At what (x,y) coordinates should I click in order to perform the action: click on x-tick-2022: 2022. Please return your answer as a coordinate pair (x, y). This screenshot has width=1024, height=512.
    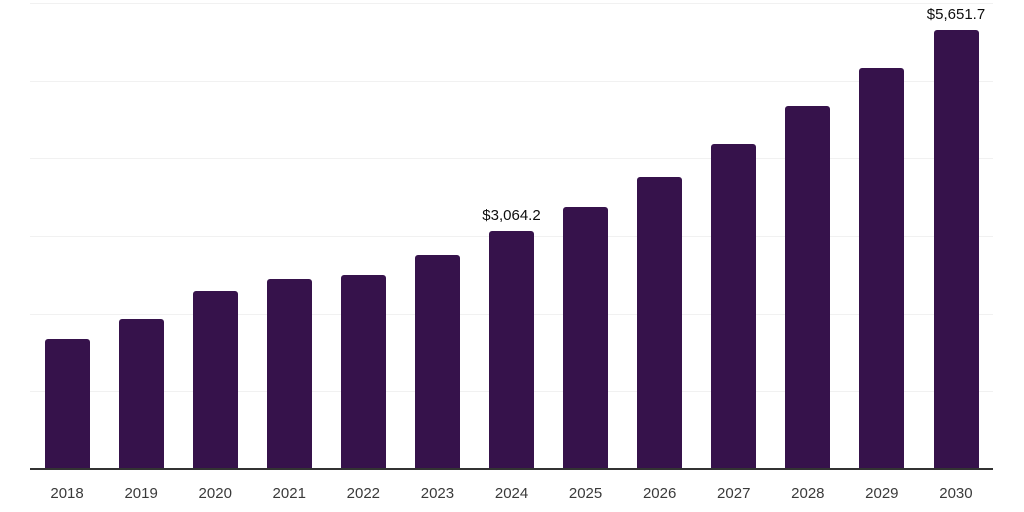
    Looking at the image, I should click on (363, 493).